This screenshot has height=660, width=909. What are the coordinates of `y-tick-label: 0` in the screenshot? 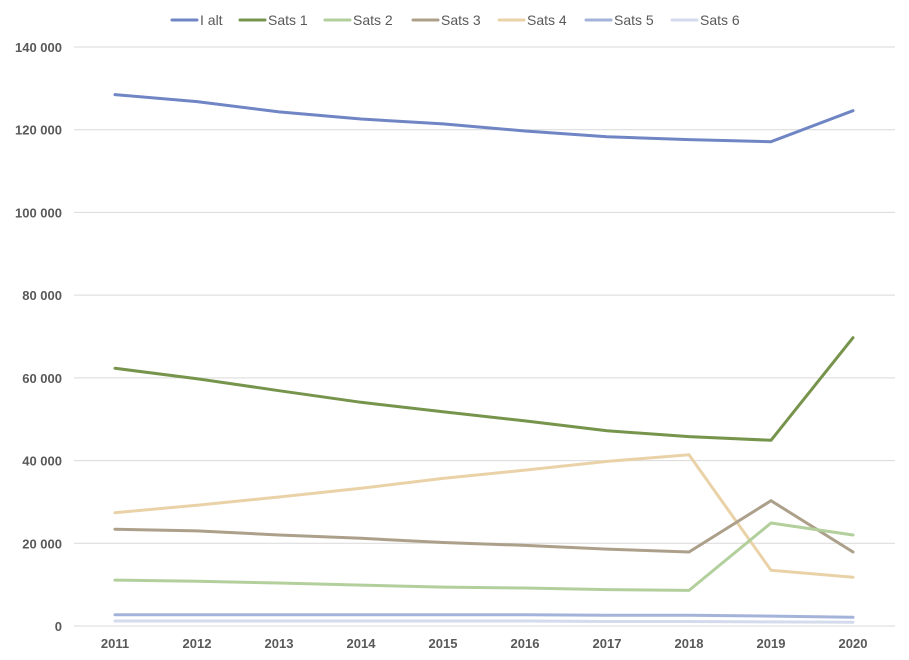 It's located at (58, 626).